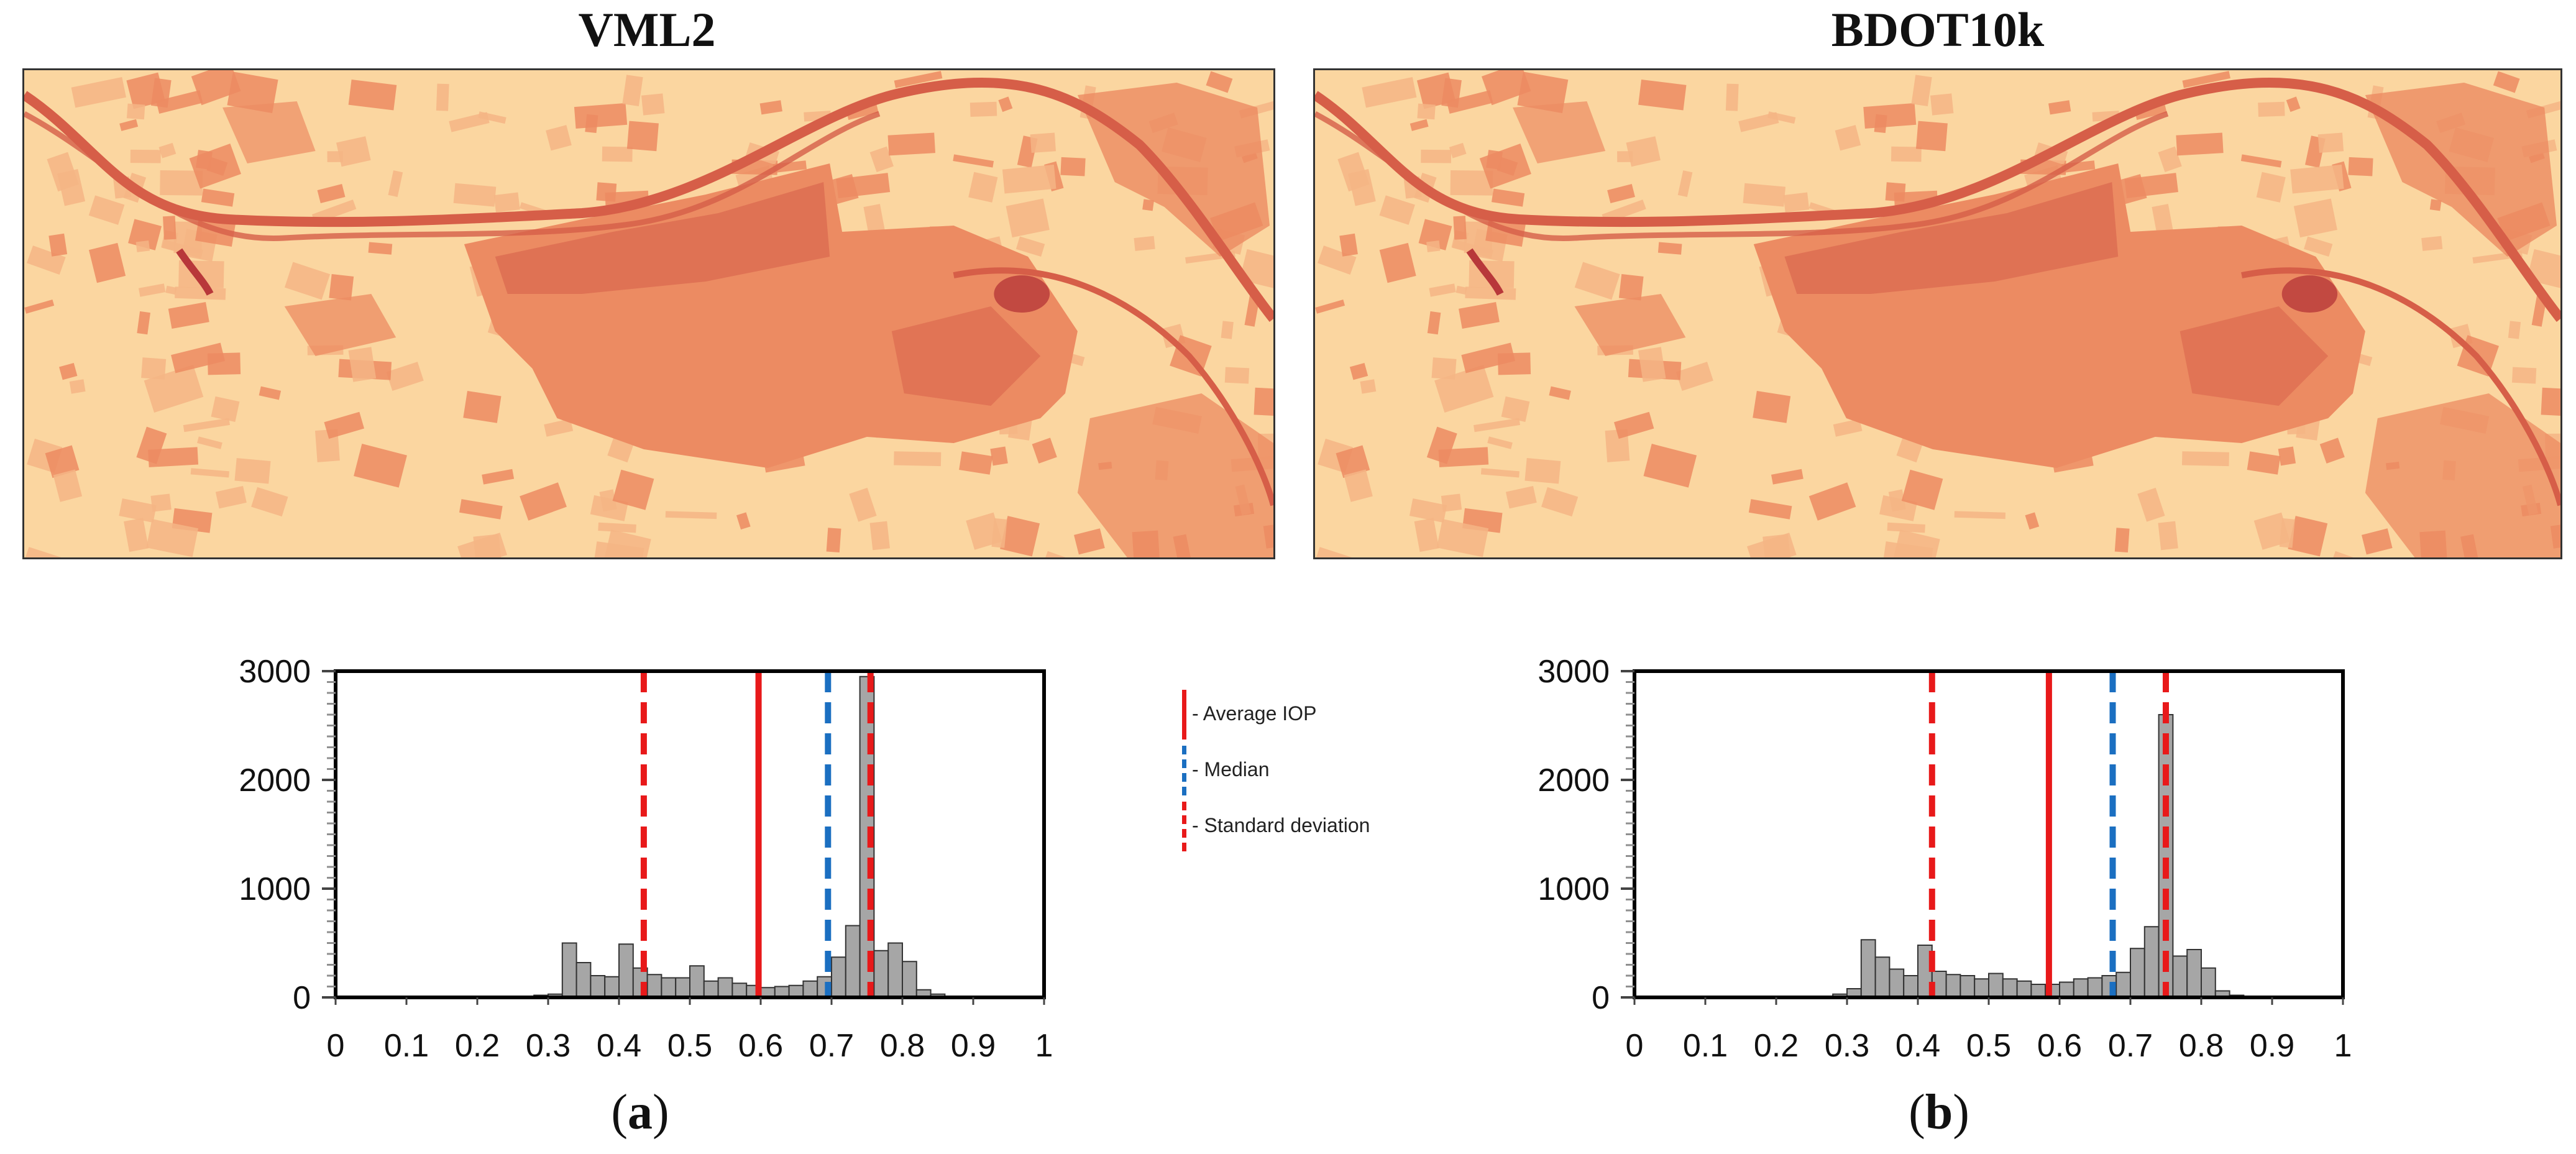 The height and width of the screenshot is (1154, 2576). I want to click on map-river-main, so click(1937, 199).